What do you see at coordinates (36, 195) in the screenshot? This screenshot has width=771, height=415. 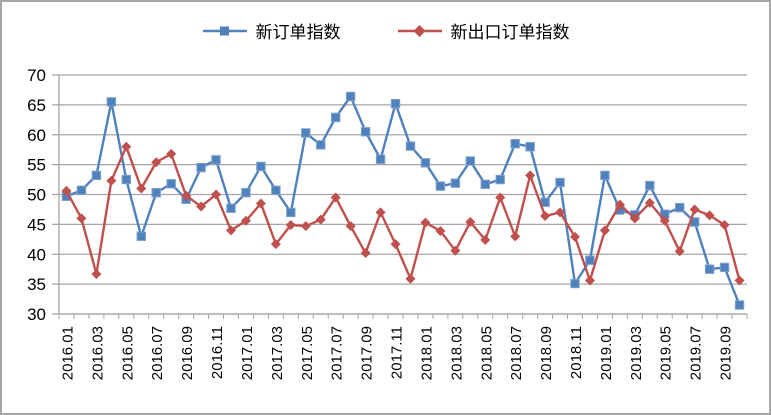 I see `y-axis-label: 50` at bounding box center [36, 195].